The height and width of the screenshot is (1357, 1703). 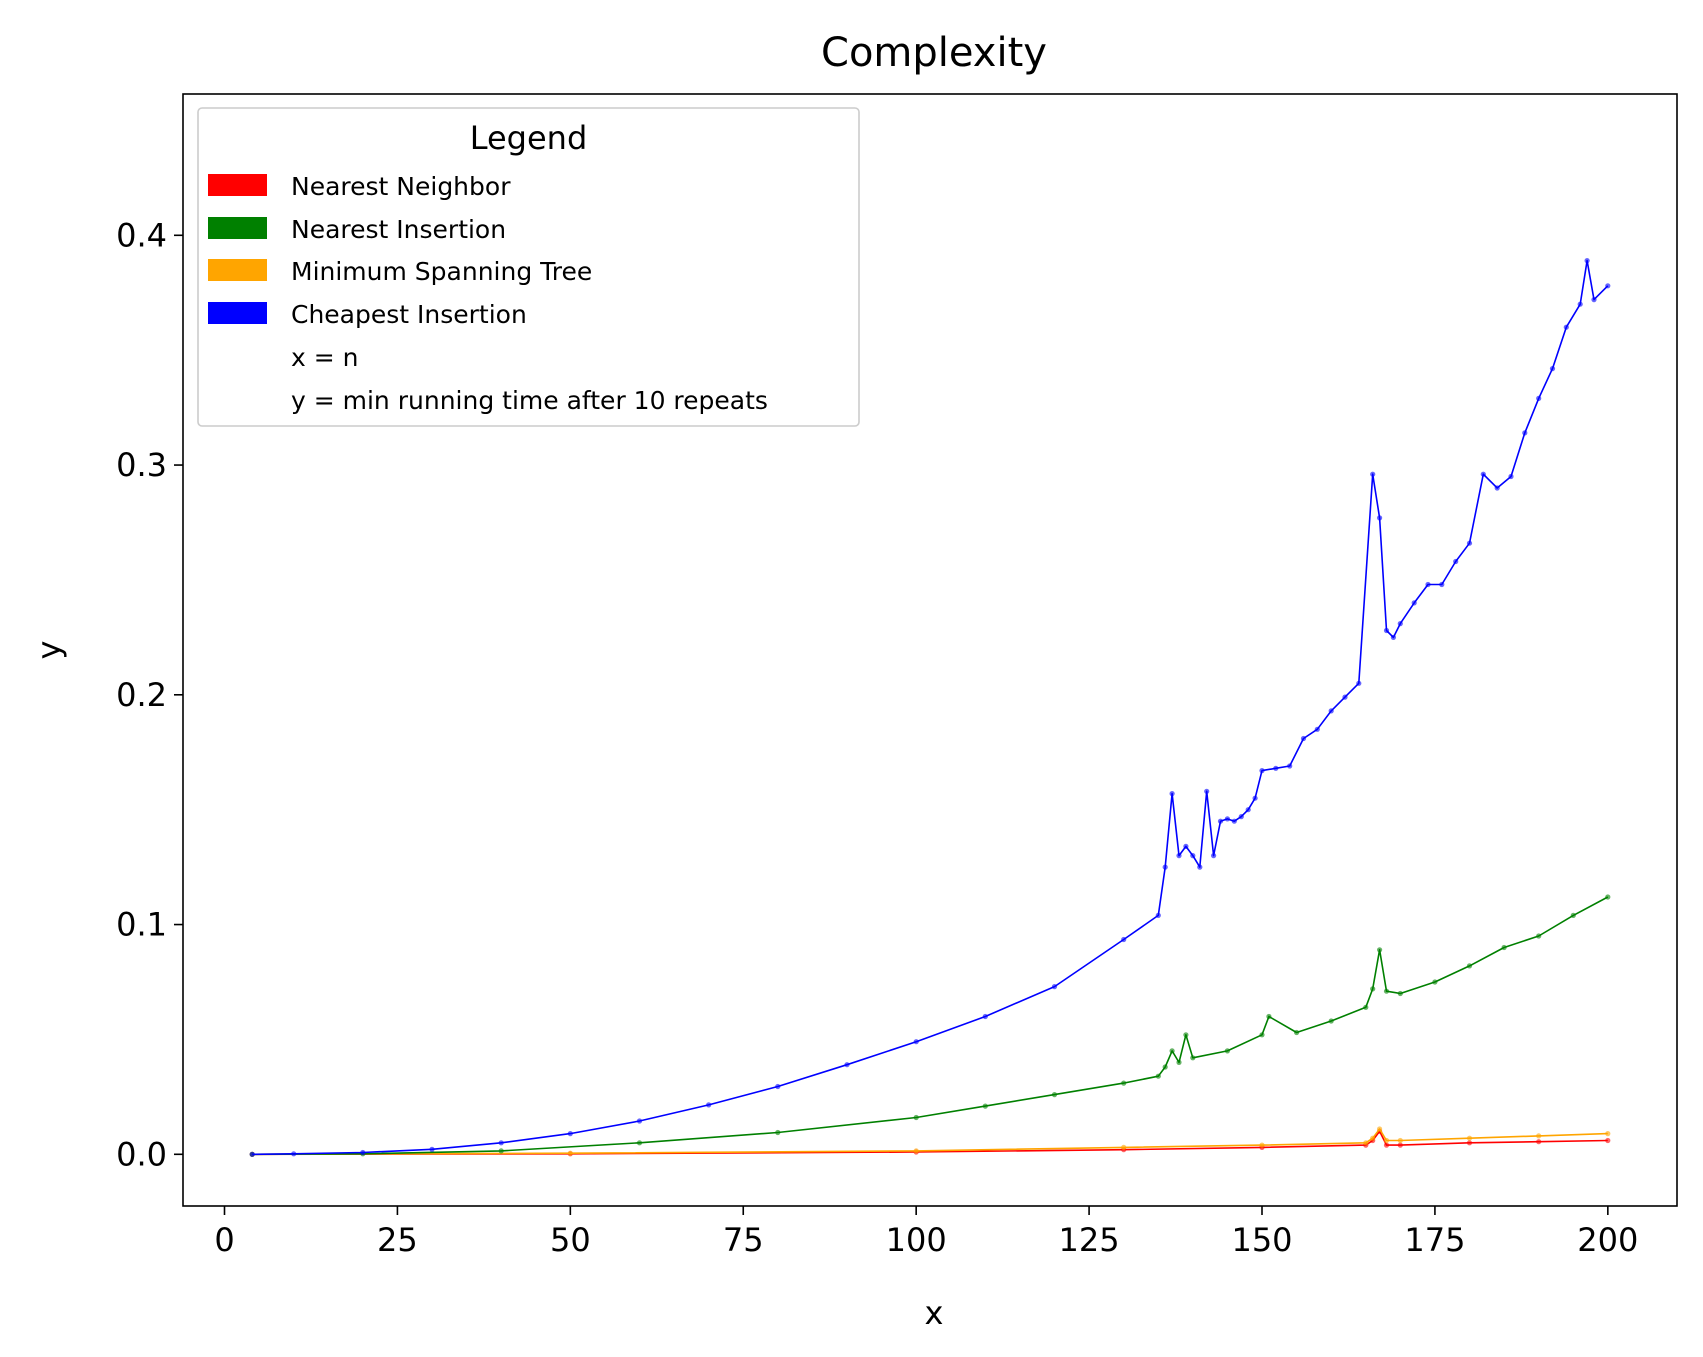 I want to click on legend-label-cheapest-insertion: Cheapest Insertion, so click(x=409, y=314).